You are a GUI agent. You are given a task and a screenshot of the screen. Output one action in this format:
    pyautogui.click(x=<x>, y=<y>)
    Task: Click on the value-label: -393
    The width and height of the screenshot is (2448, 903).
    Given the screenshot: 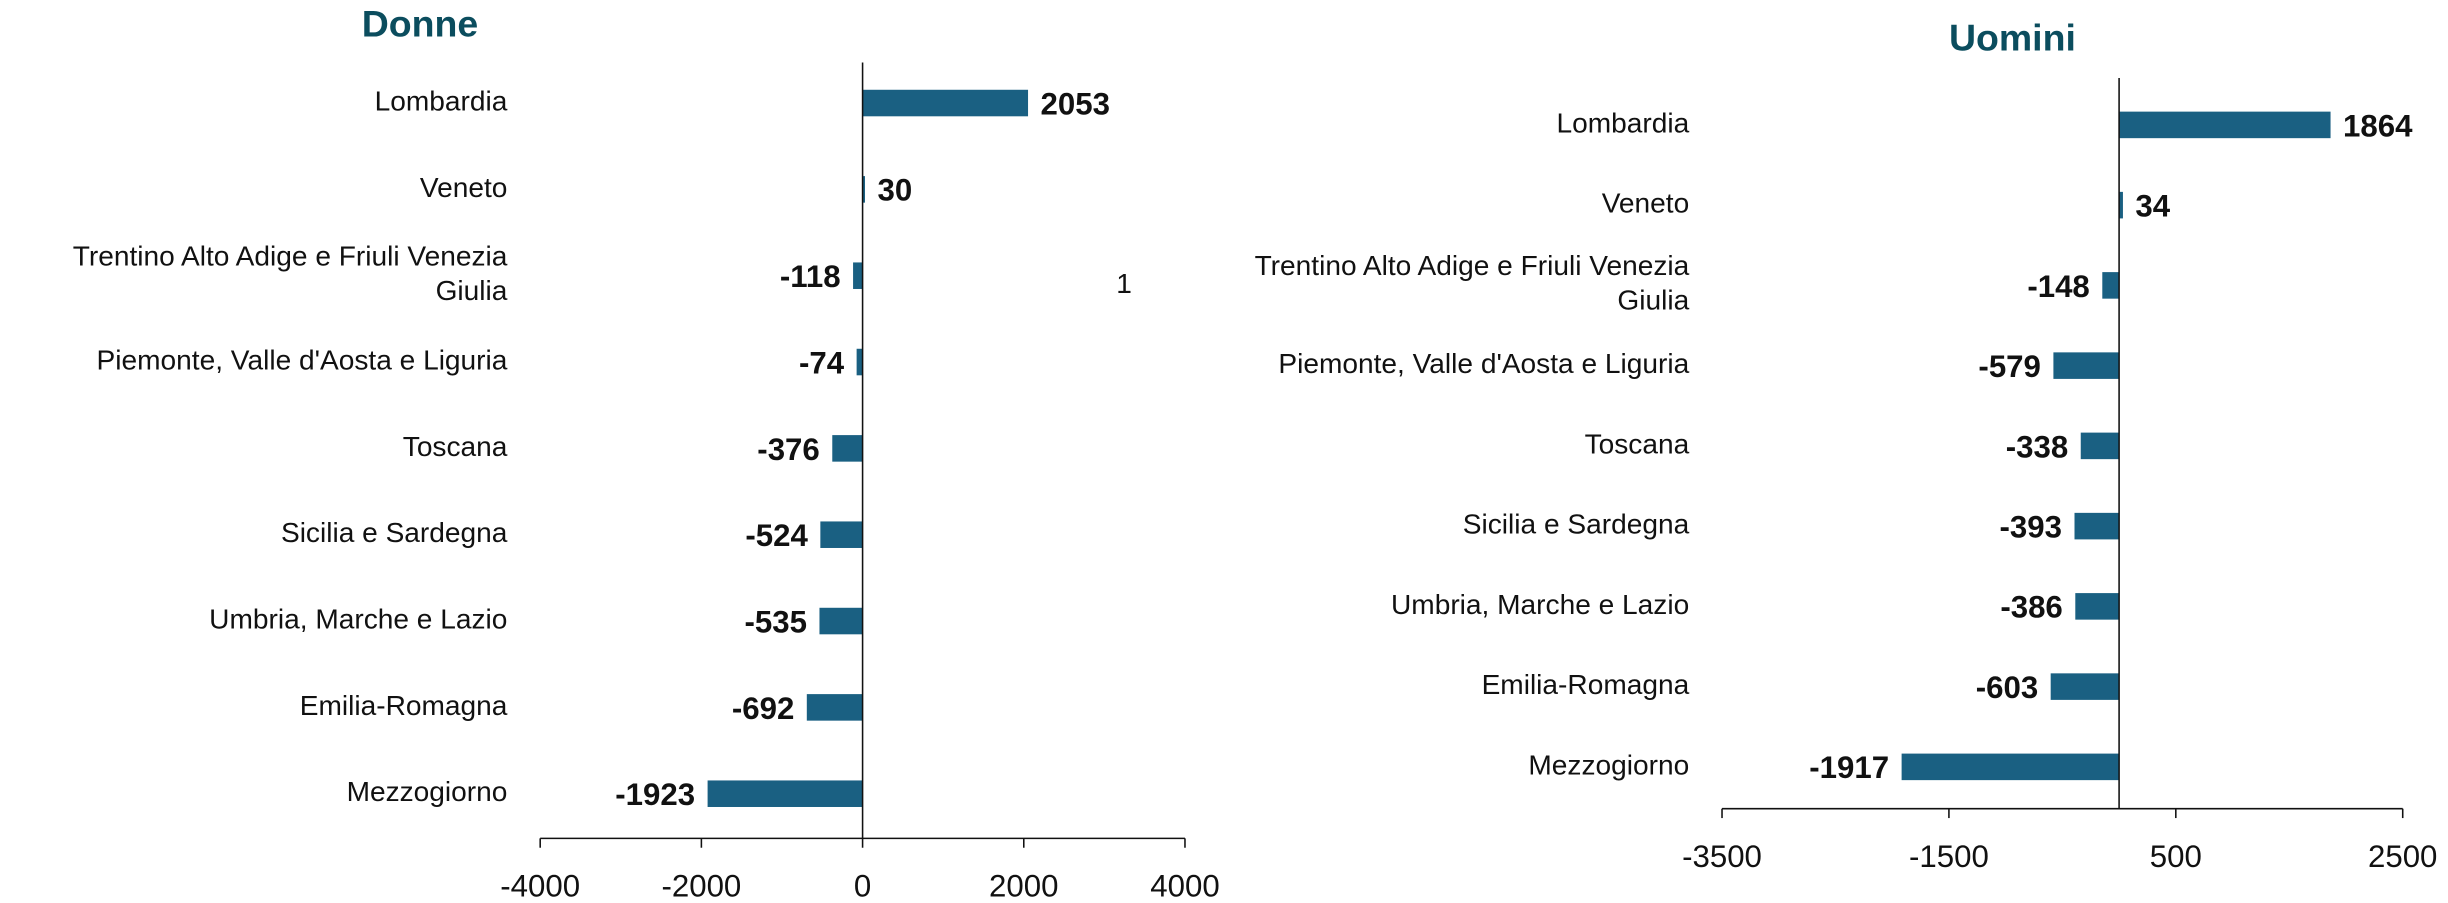 What is the action you would take?
    pyautogui.click(x=2031, y=526)
    